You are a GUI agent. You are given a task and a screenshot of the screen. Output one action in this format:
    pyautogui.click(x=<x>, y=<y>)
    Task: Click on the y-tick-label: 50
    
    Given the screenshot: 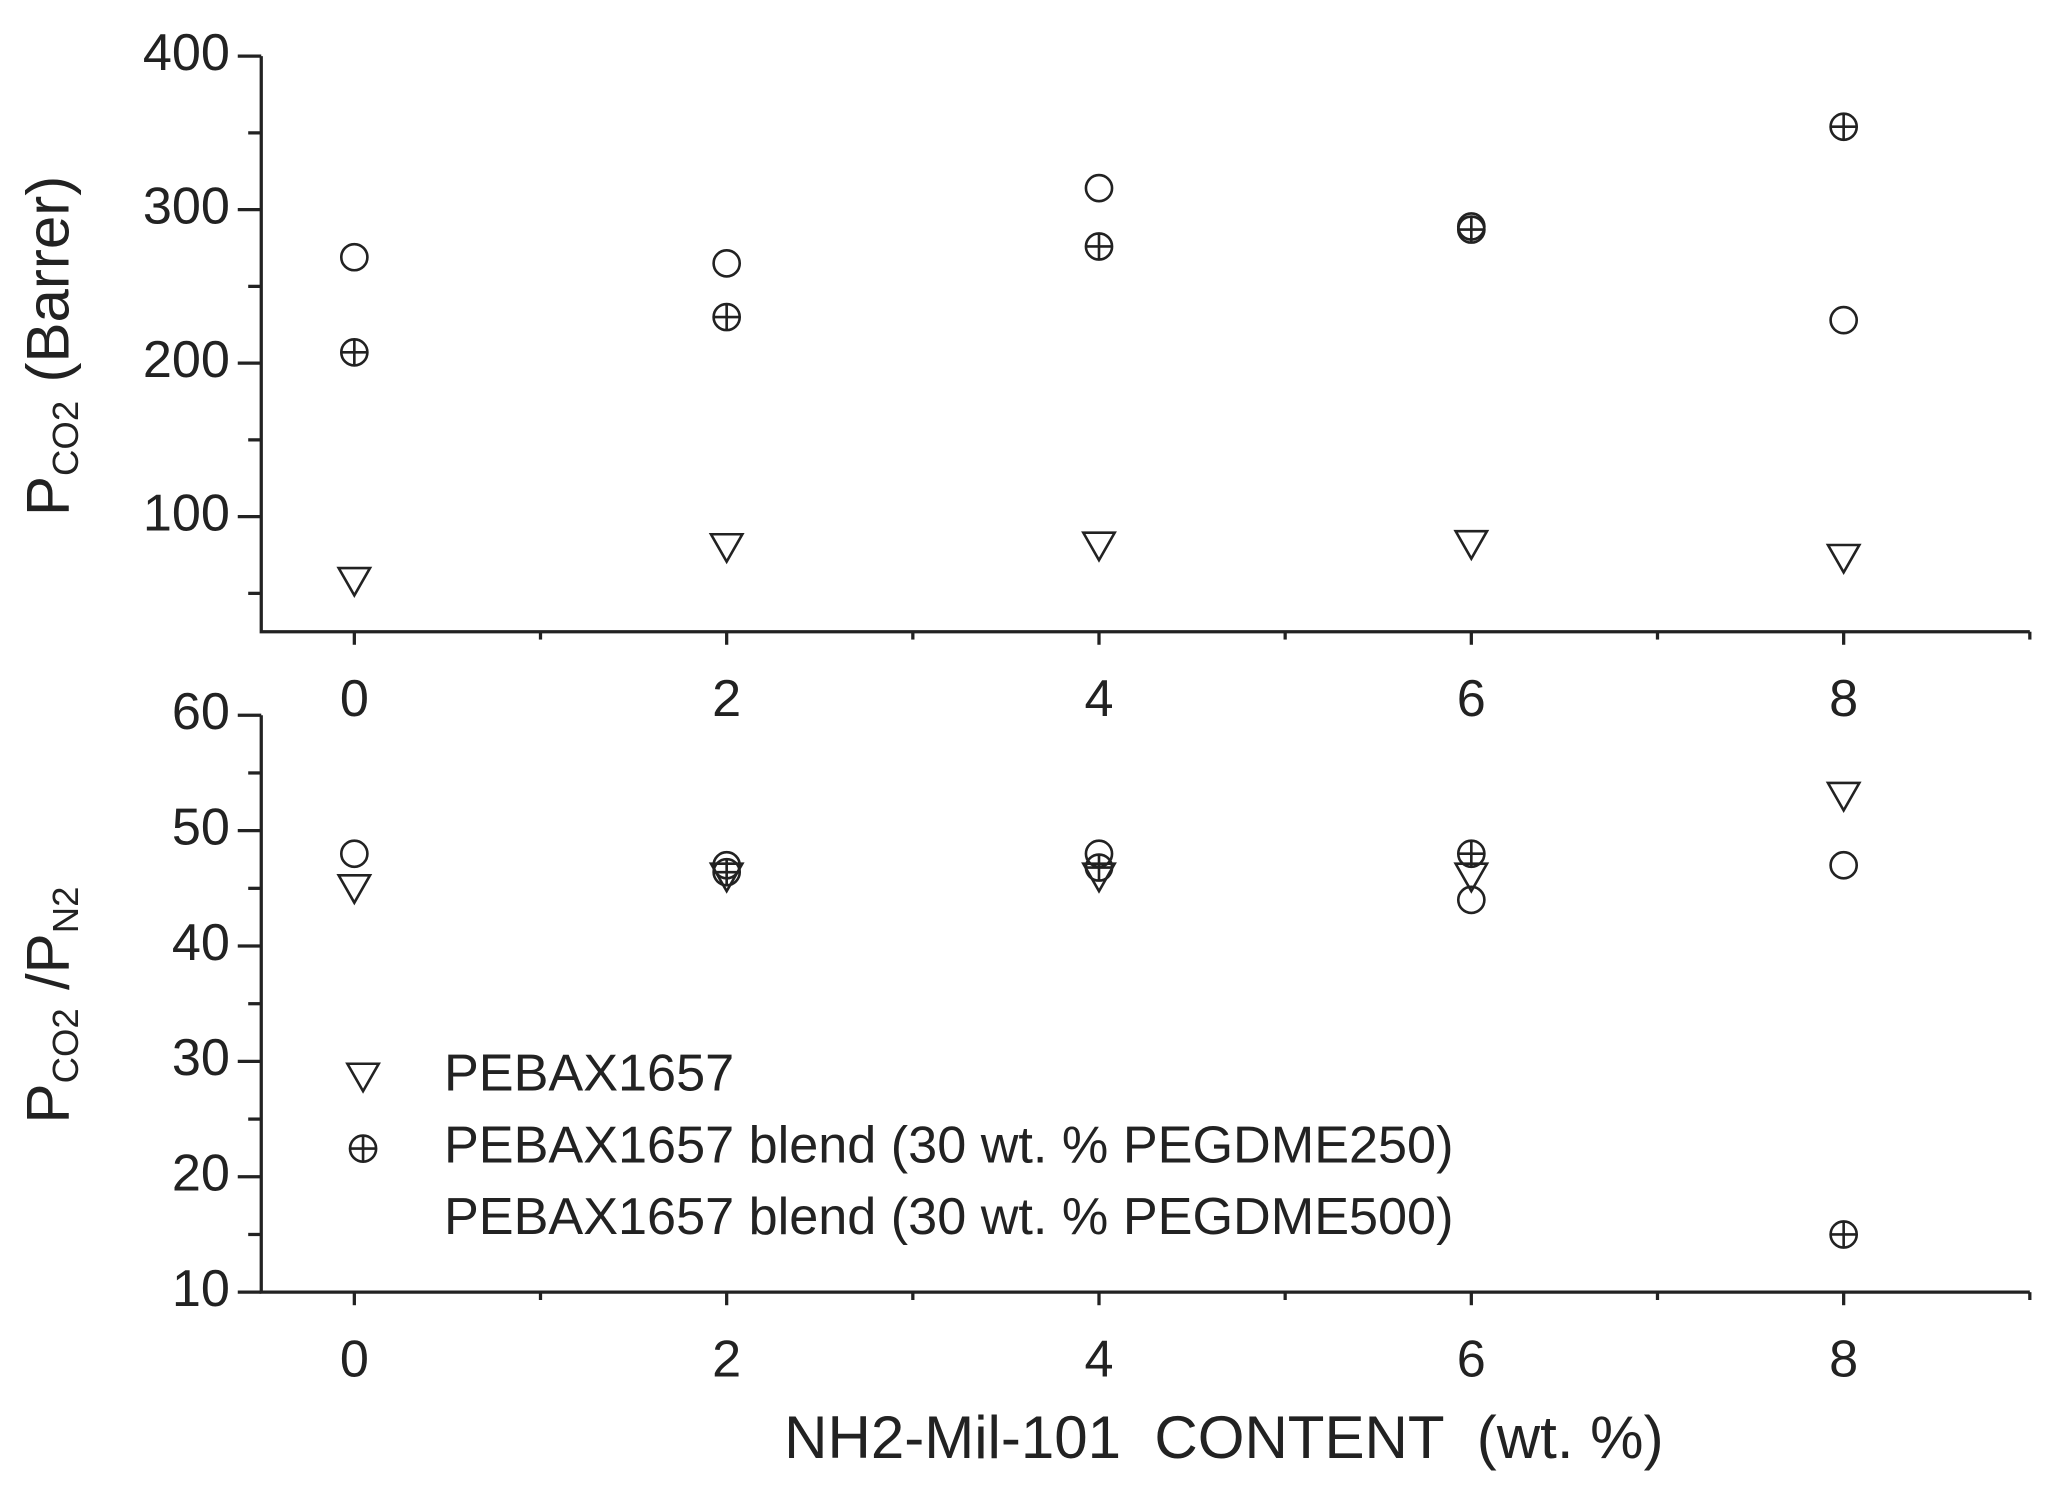 What is the action you would take?
    pyautogui.click(x=201, y=827)
    